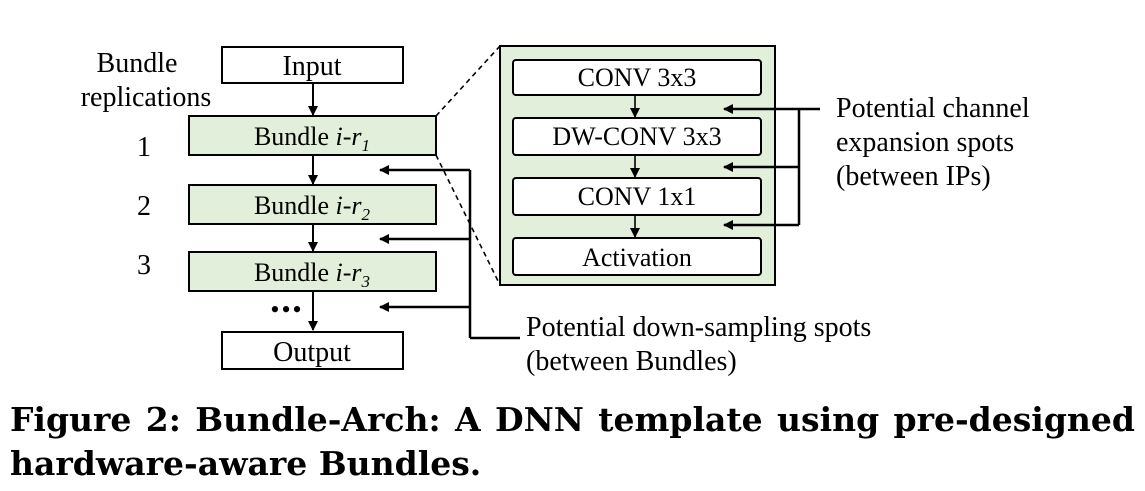 Image resolution: width=1145 pixels, height=491 pixels. I want to click on zoom-line-top, so click(468, 81).